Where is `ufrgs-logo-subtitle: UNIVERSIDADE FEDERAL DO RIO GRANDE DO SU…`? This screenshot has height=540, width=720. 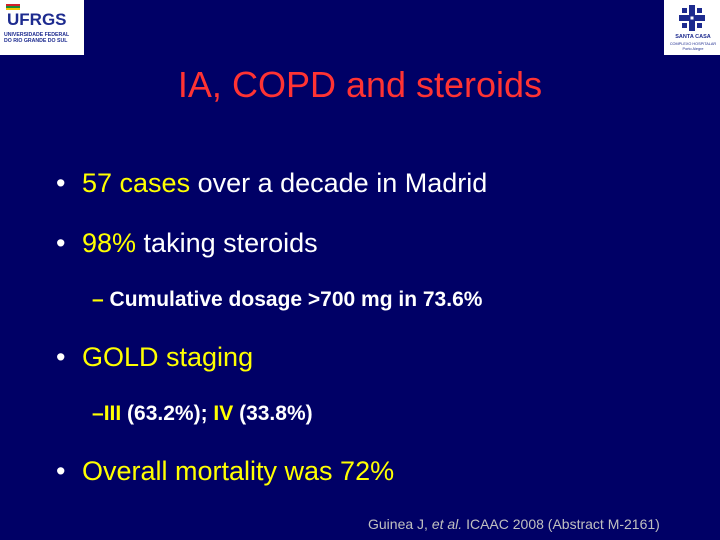
ufrgs-logo-subtitle: UNIVERSIDADE FEDERAL DO RIO GRANDE DO SU… is located at coordinates (37, 38).